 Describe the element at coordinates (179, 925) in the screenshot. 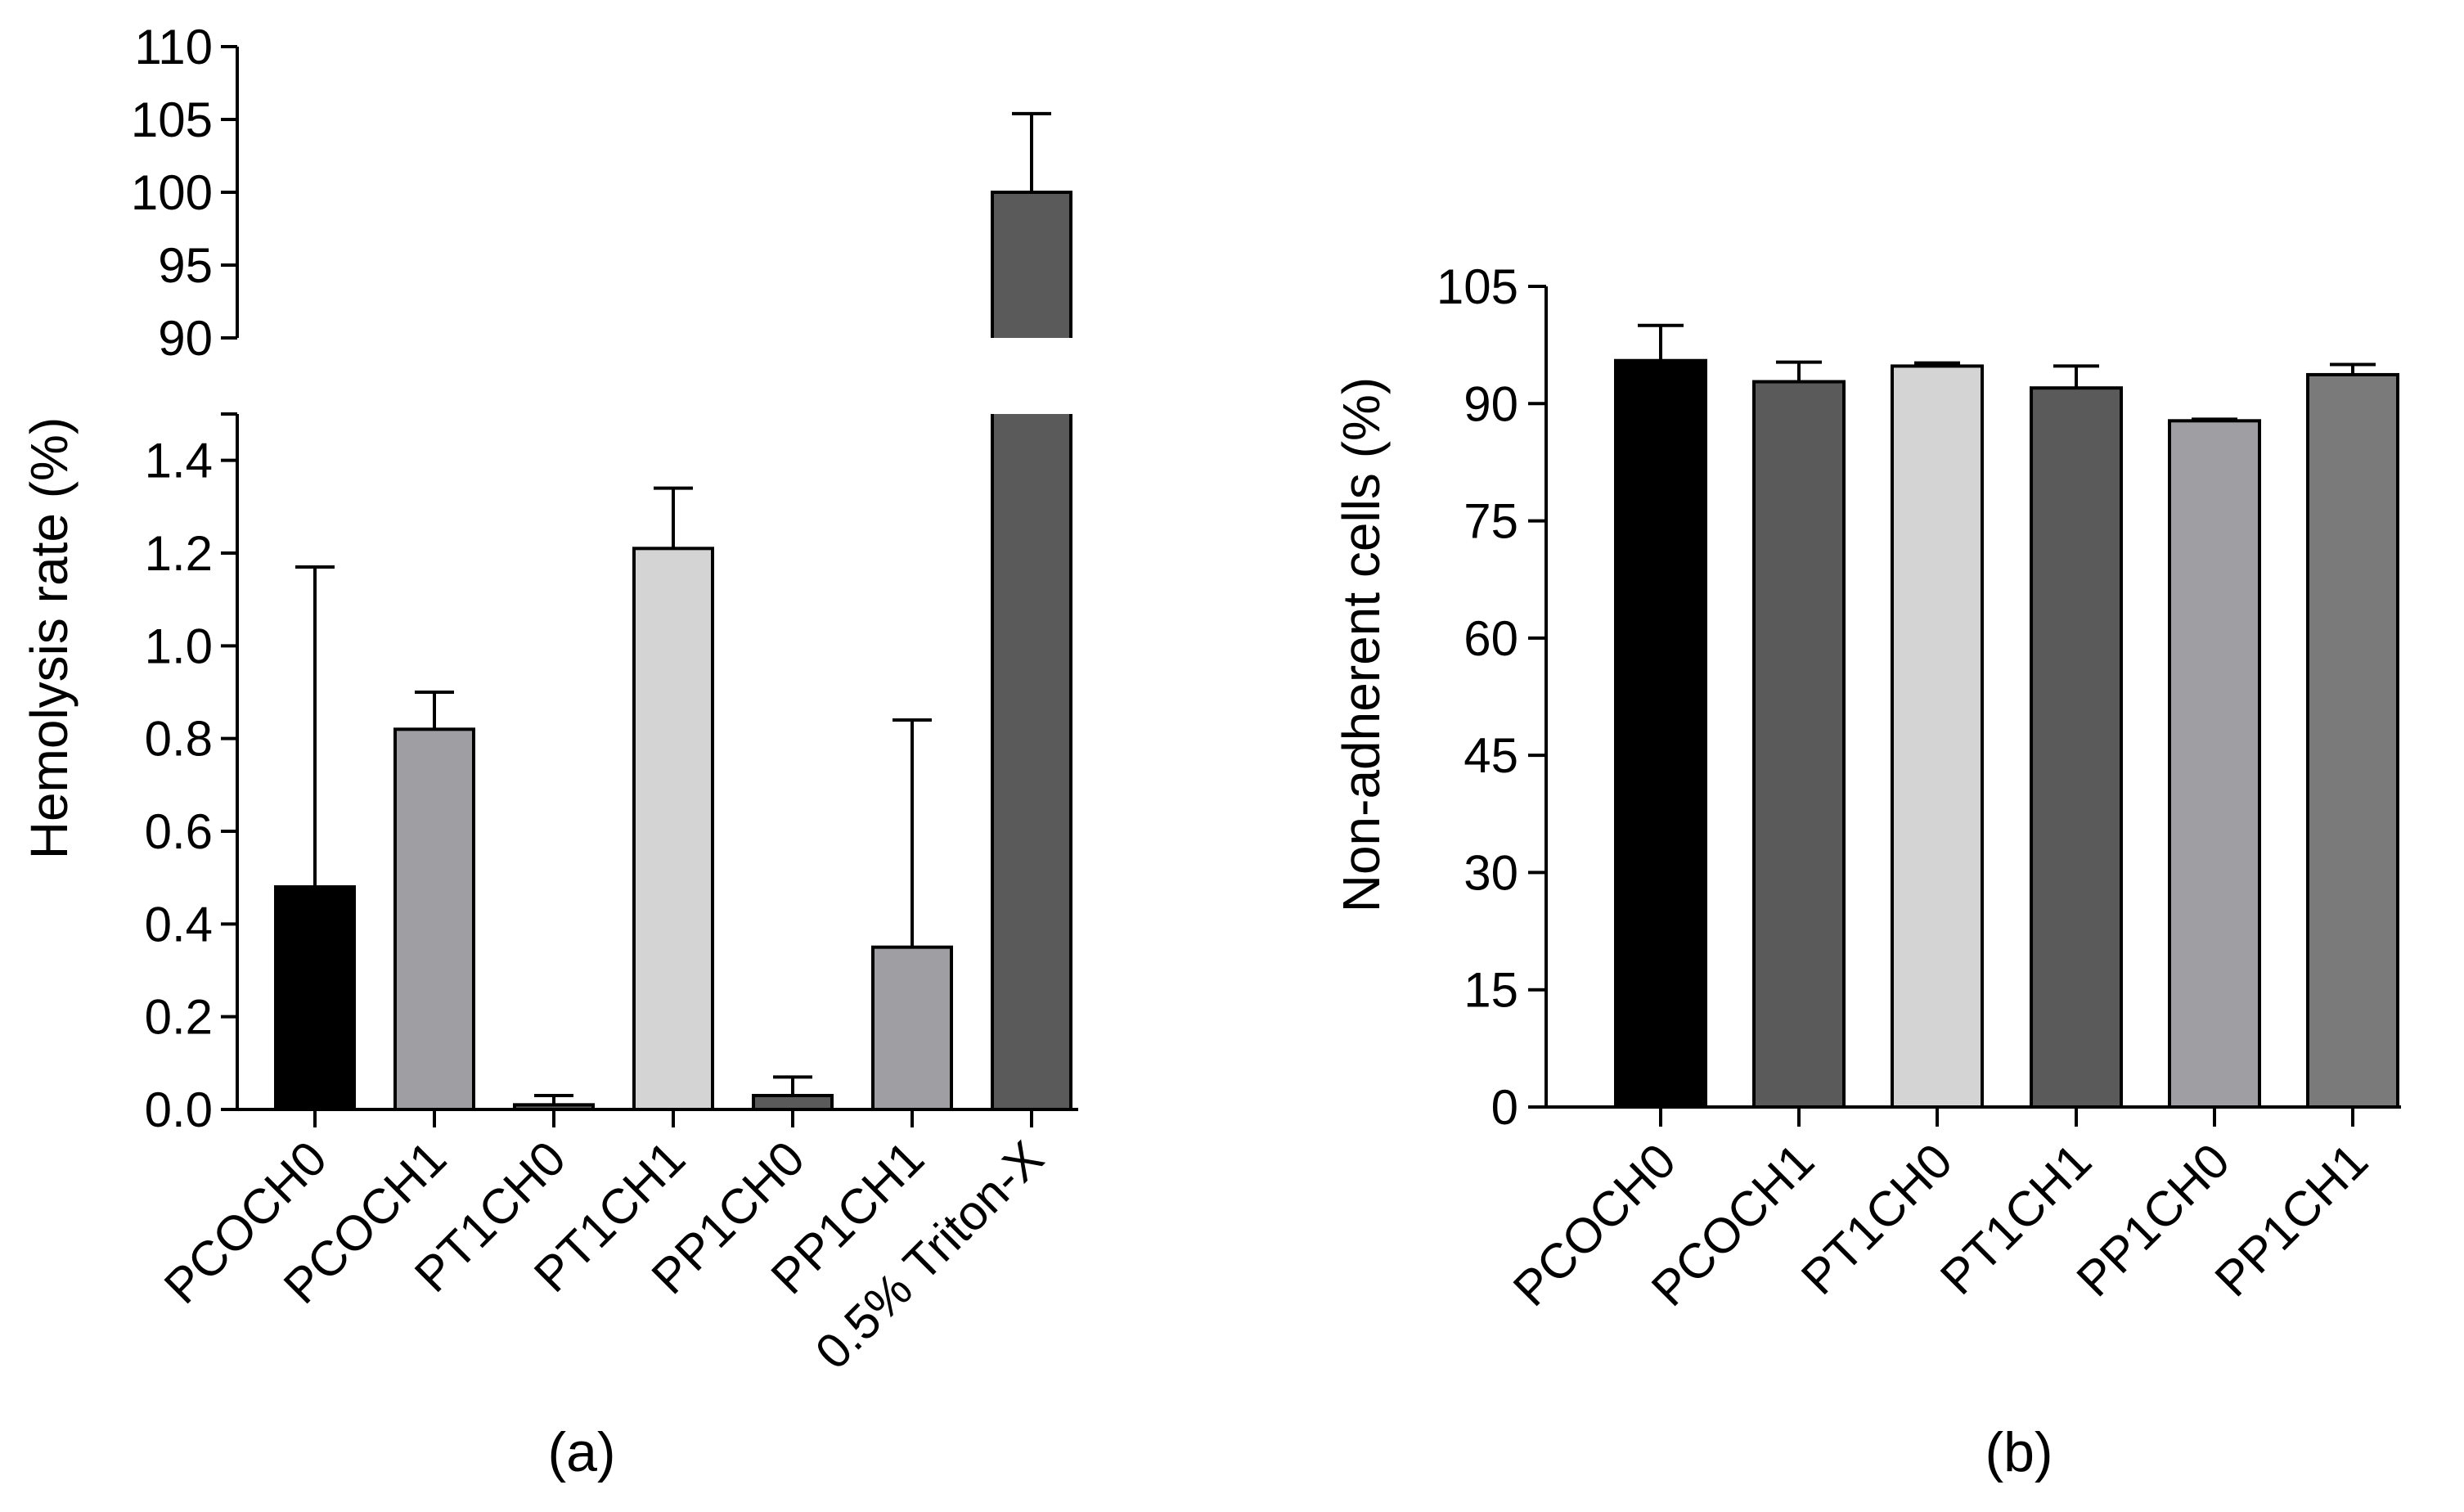

I see `chart-a-y-tick-label: 0.4` at that location.